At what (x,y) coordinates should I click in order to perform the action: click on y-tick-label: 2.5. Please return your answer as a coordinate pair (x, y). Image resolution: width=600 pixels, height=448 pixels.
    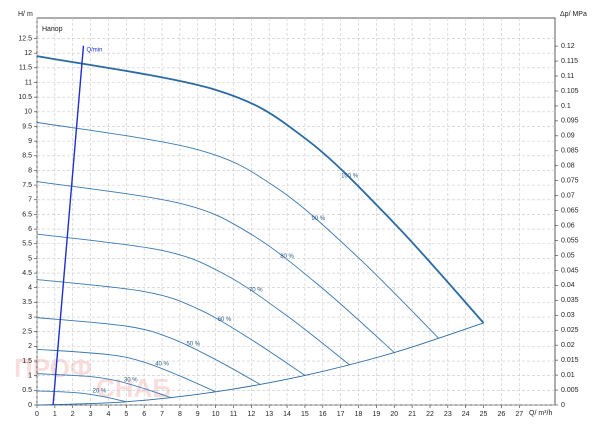
    Looking at the image, I should click on (27, 332).